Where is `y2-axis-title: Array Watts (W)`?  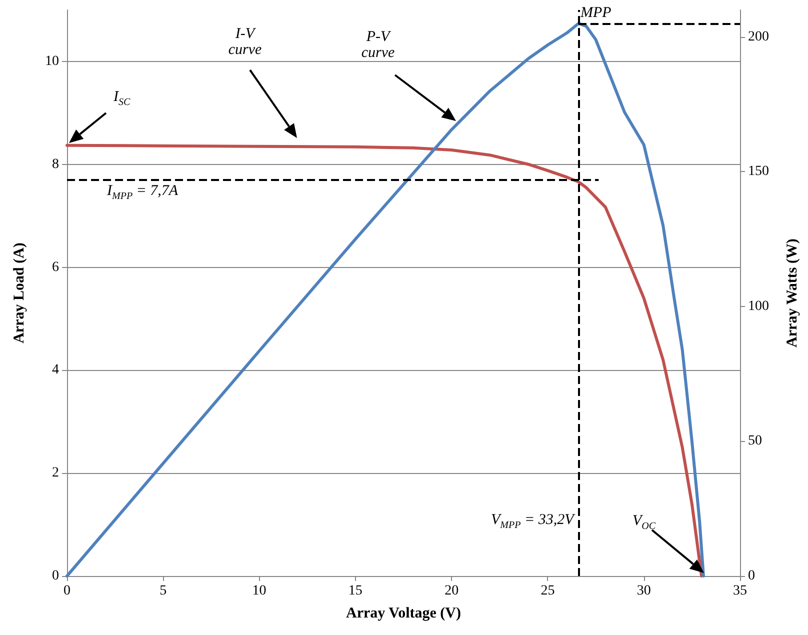 y2-axis-title: Array Watts (W) is located at coordinates (792, 293).